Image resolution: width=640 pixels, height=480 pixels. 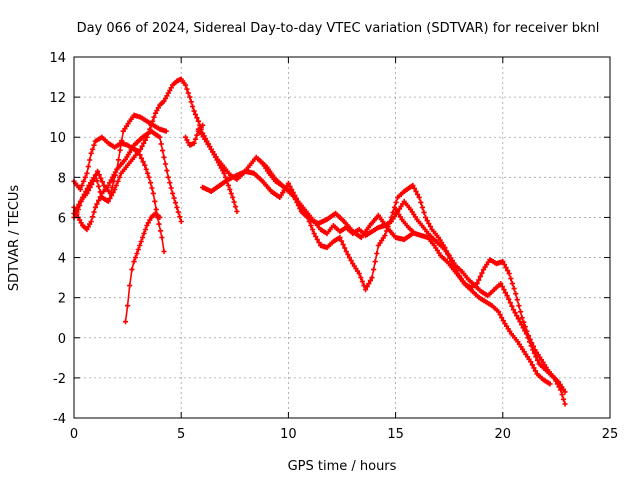 I want to click on x-tick-label: 5, so click(x=181, y=434).